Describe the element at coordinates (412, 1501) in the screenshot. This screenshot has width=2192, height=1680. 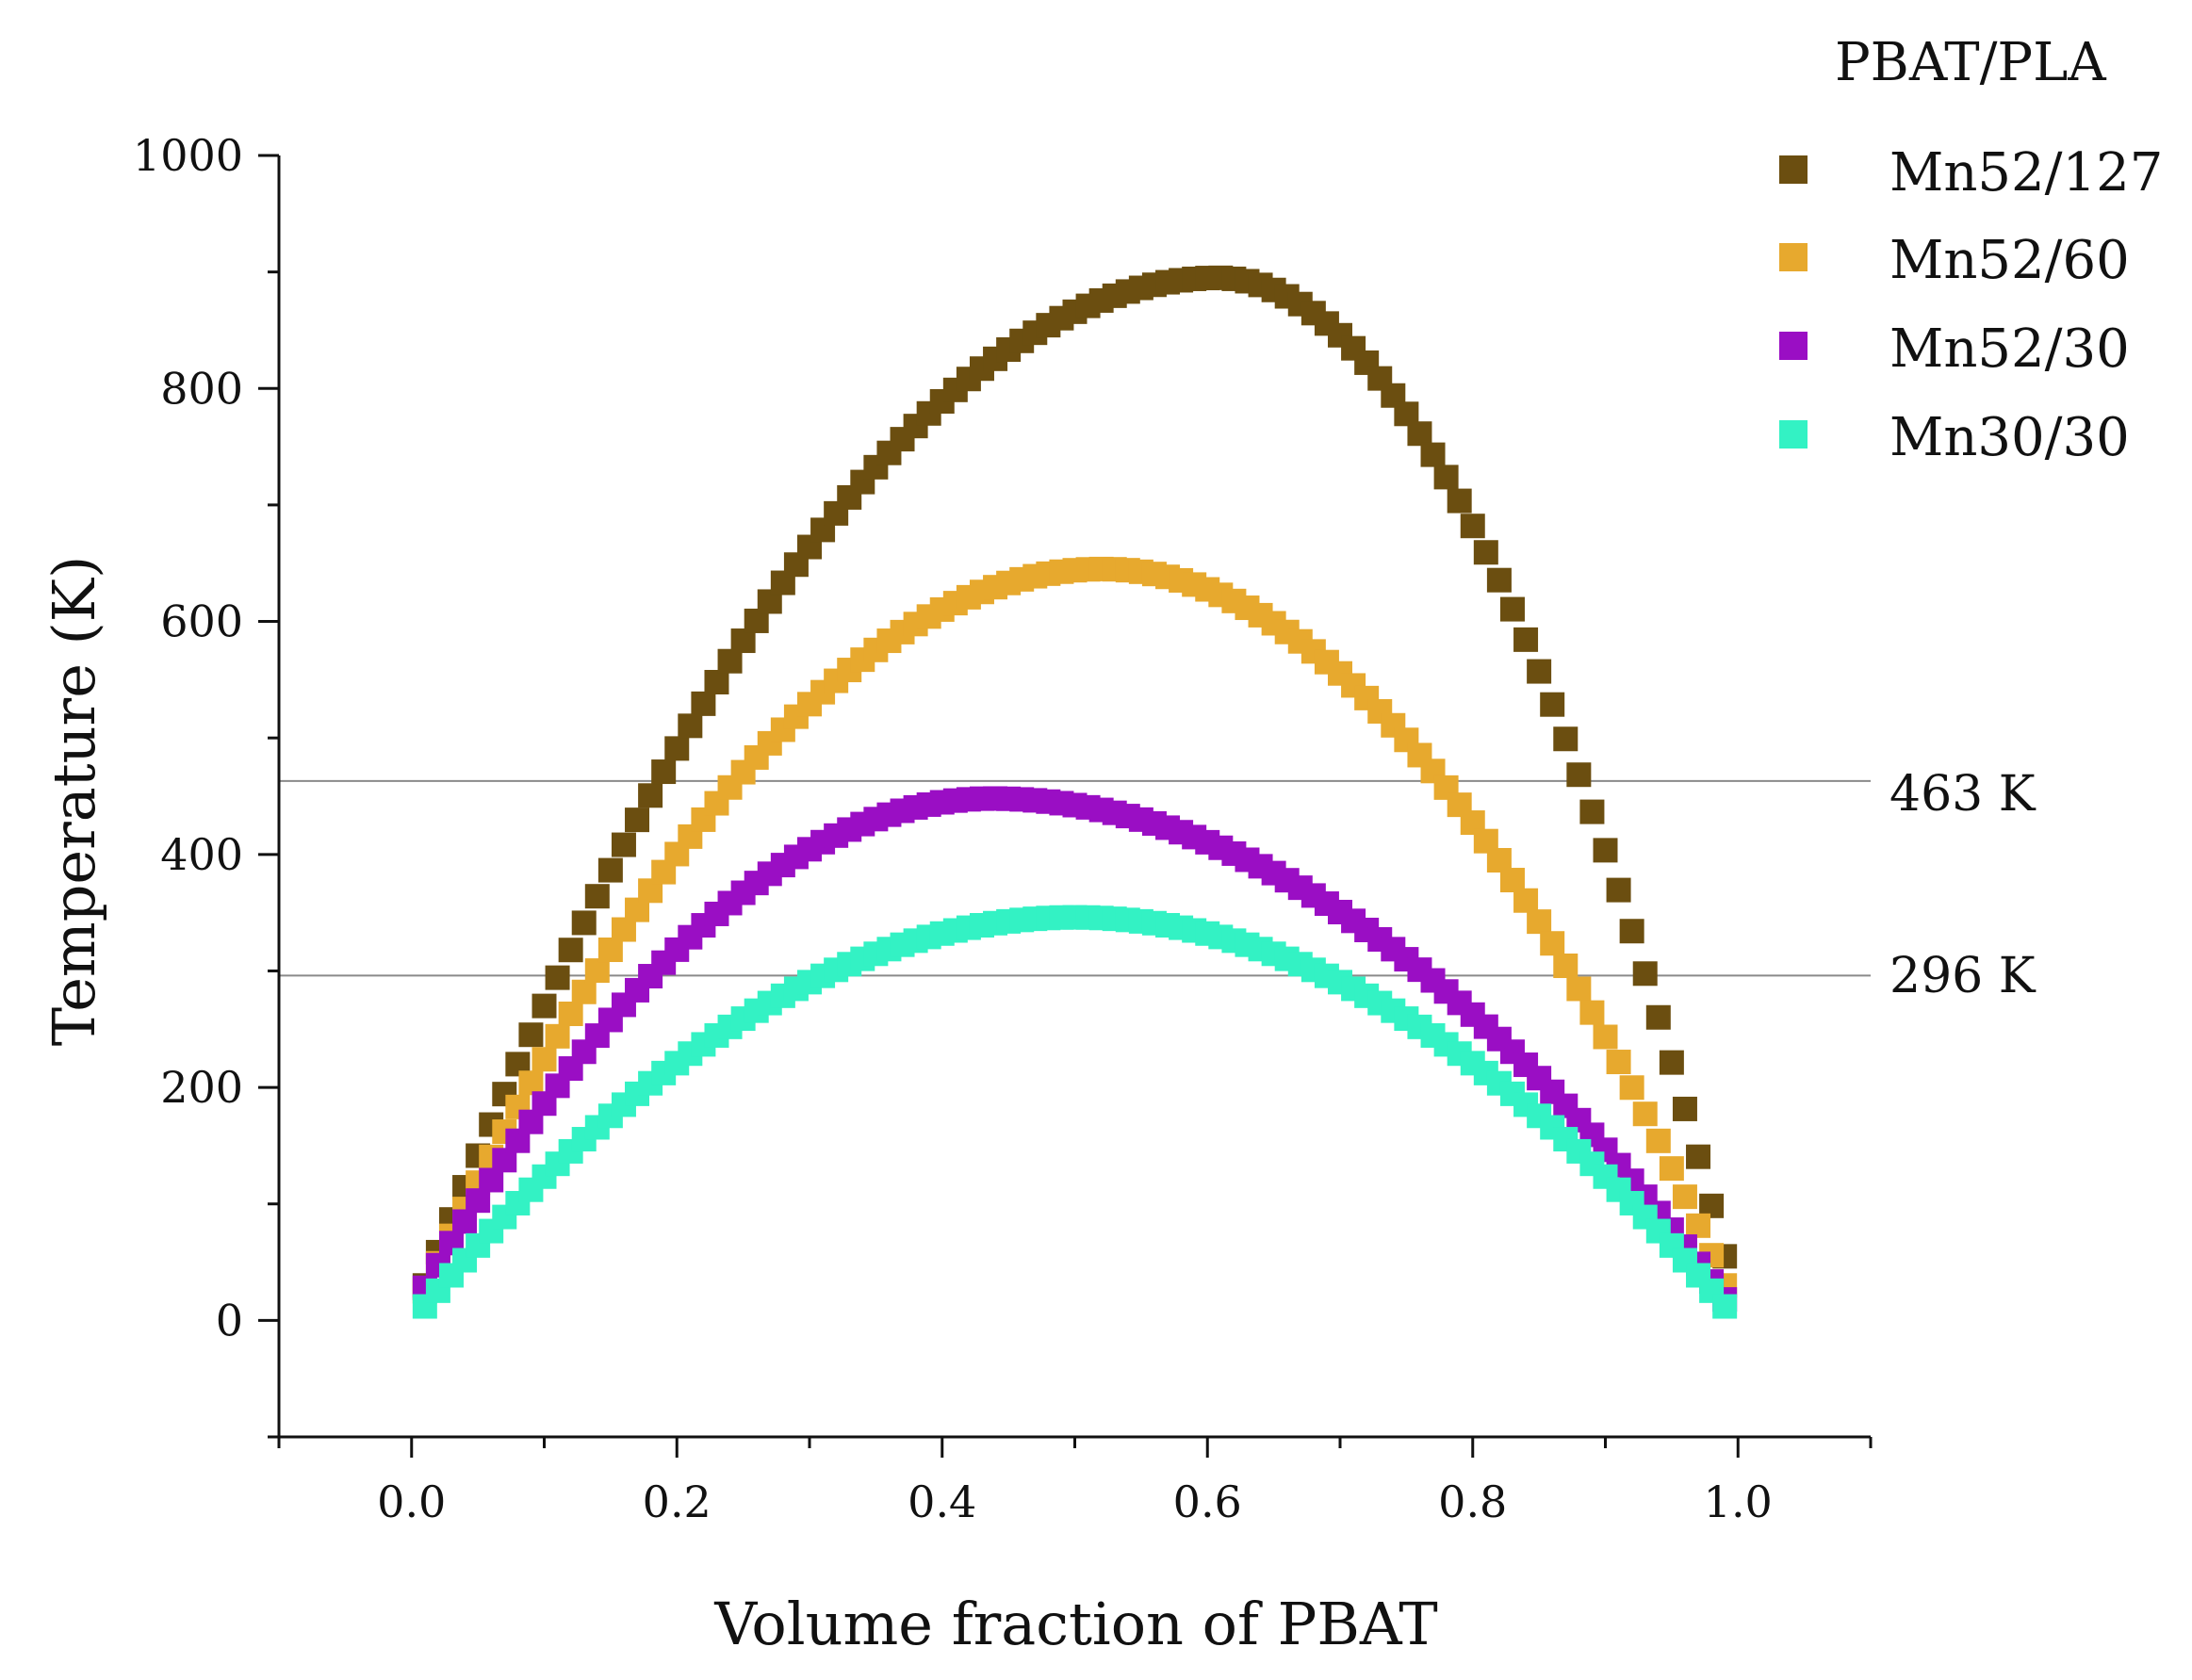
I see `x-tick-label: 0.0` at that location.